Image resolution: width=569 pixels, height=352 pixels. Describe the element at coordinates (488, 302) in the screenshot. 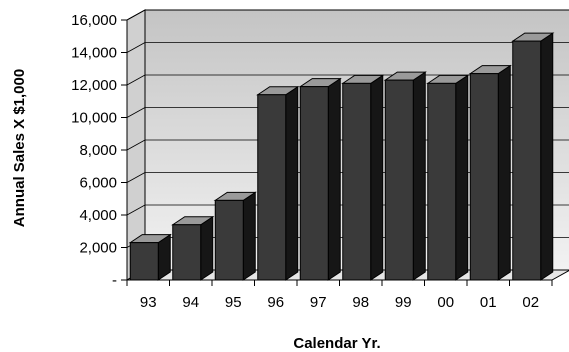

I see `x-tick-label: 01` at that location.